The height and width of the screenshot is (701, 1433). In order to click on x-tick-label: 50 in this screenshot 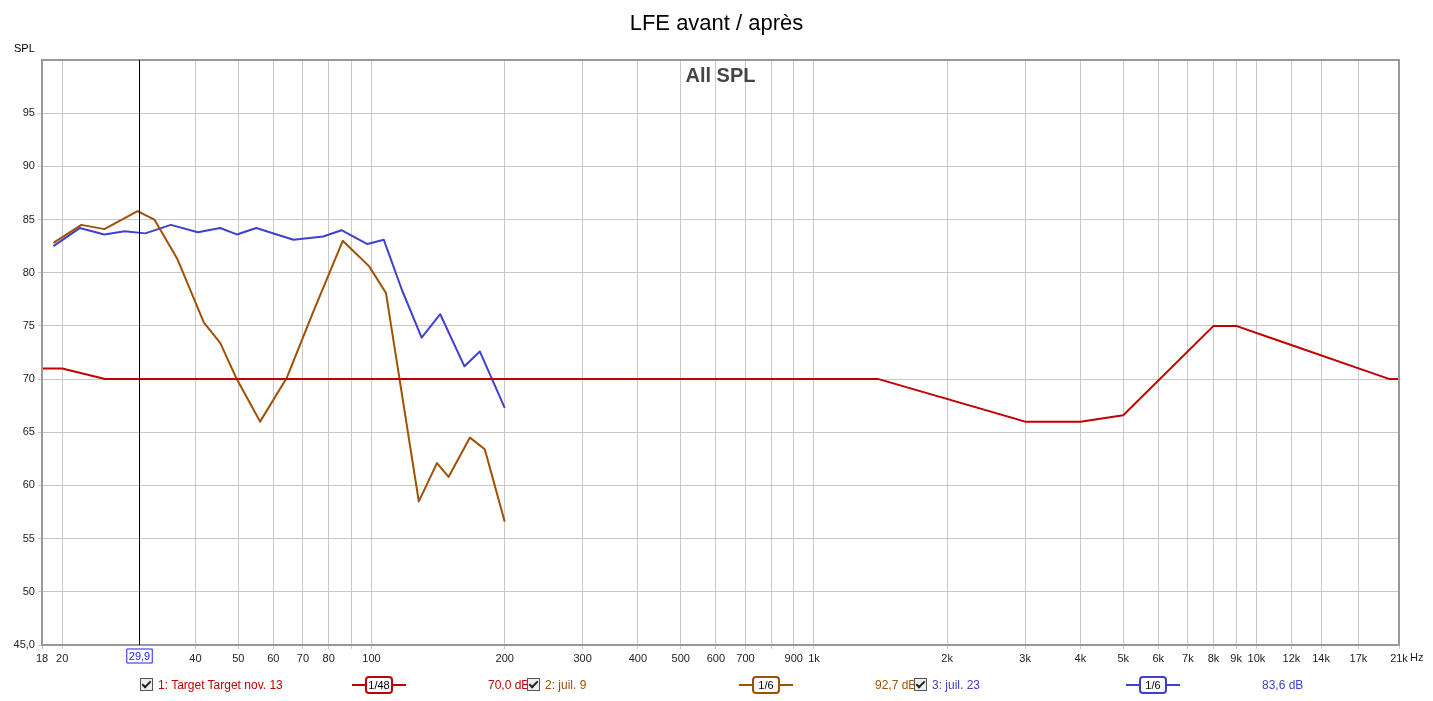, I will do `click(238, 657)`.